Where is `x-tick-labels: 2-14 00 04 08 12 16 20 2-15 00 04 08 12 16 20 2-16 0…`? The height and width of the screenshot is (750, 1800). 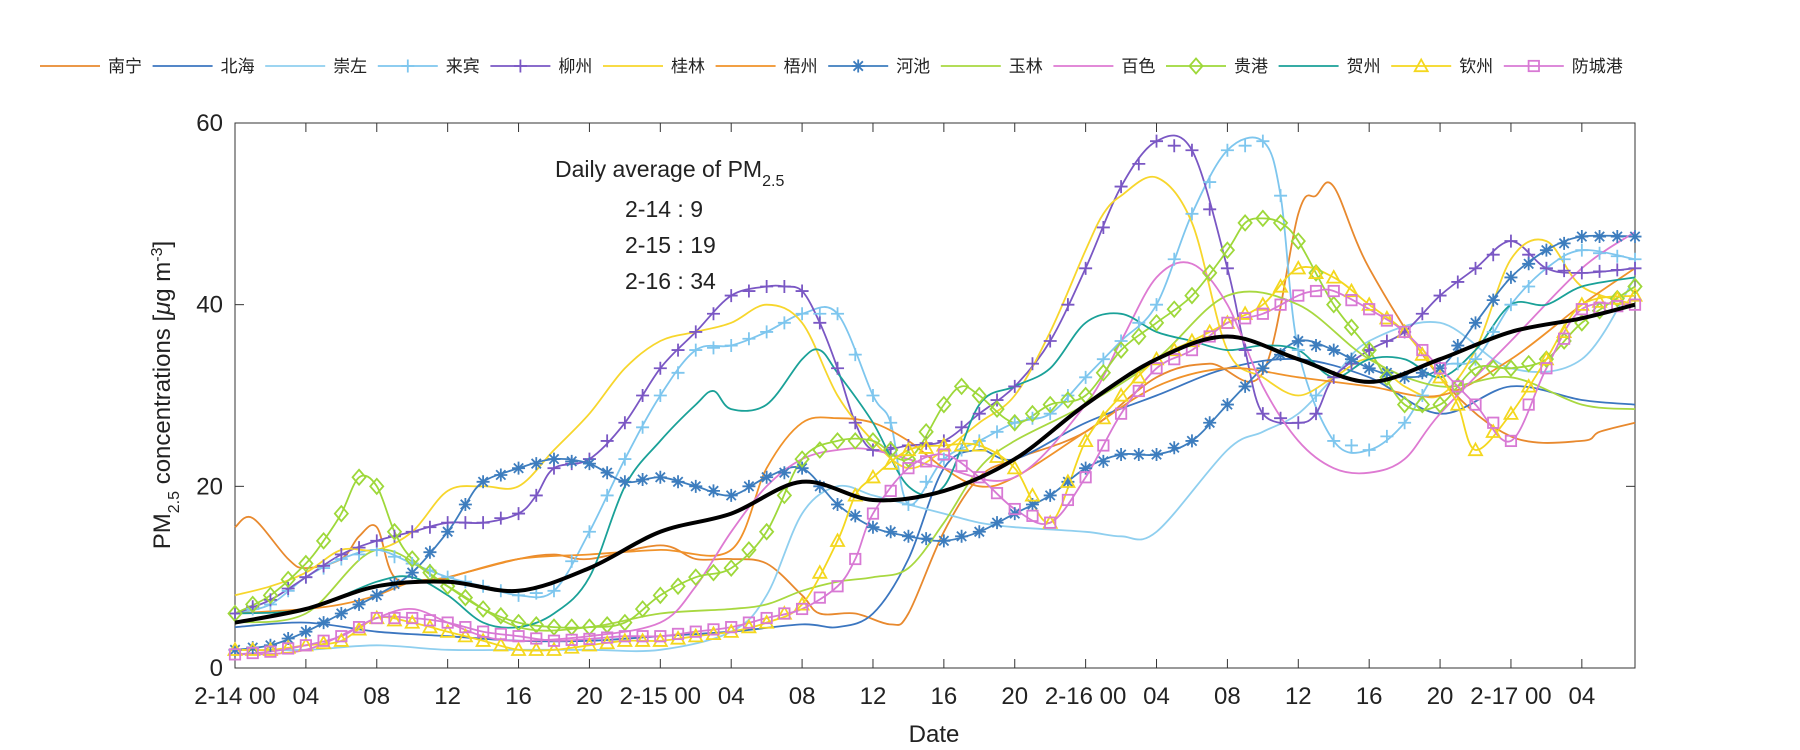
x-tick-labels: 2-14 00 04 08 12 16 20 2-15 00 04 08 12 16 20 2-16 0… is located at coordinates (894, 696).